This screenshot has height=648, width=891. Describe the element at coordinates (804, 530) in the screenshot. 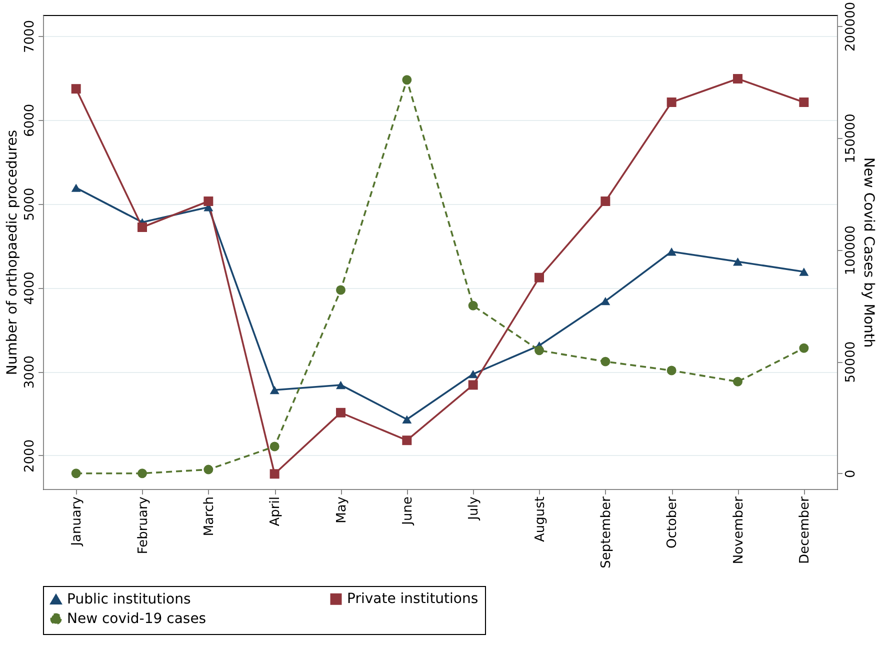

I see `x-tick-label: December` at that location.